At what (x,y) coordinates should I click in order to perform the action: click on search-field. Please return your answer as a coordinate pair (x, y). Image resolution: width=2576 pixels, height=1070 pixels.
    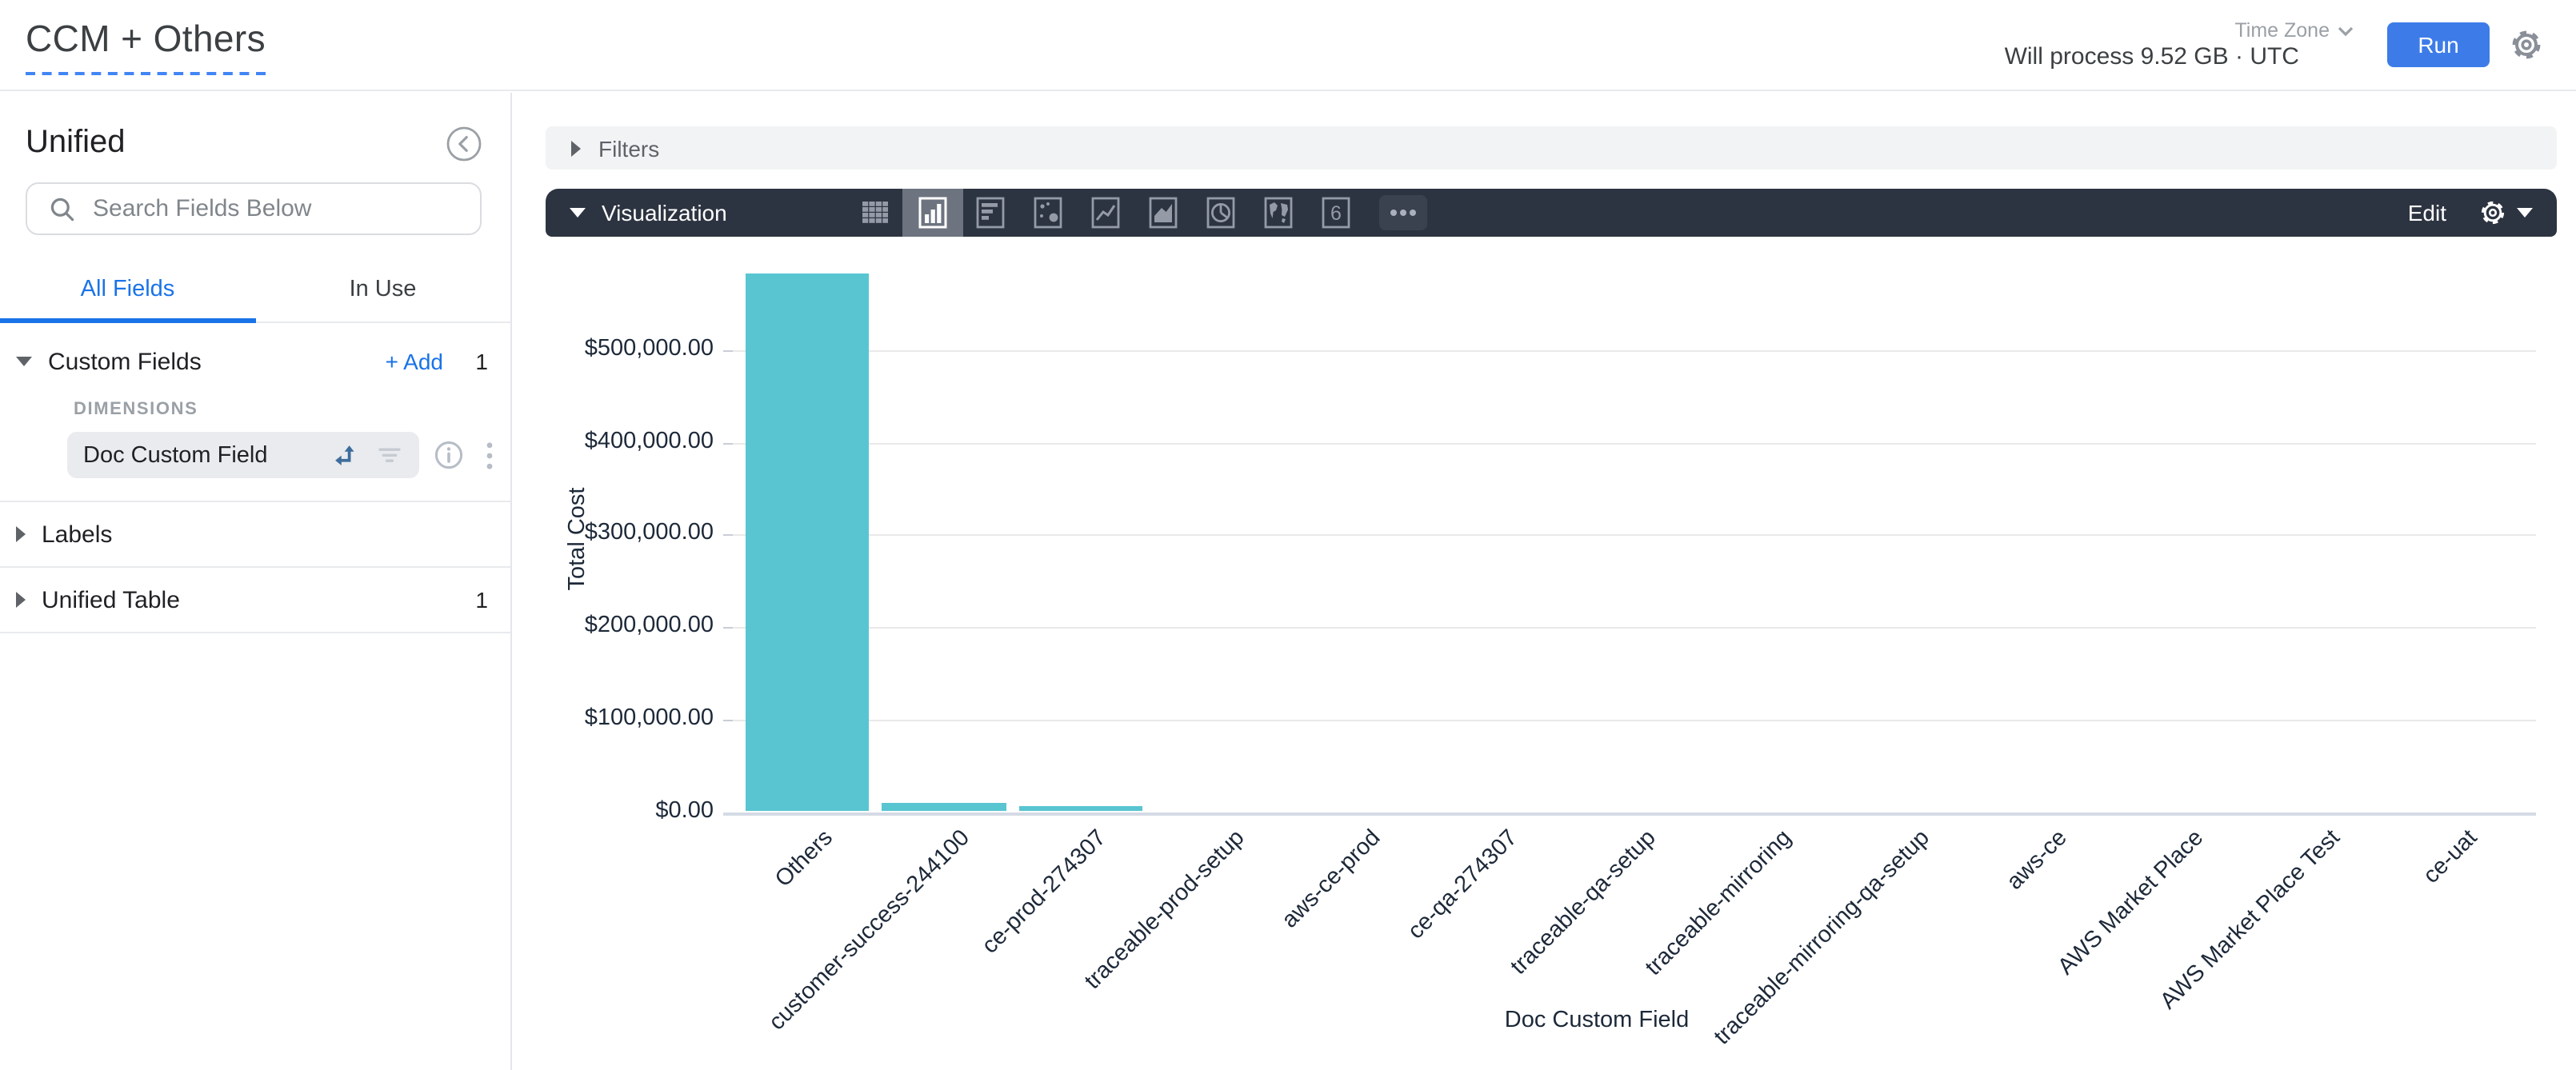
    Looking at the image, I should click on (254, 209).